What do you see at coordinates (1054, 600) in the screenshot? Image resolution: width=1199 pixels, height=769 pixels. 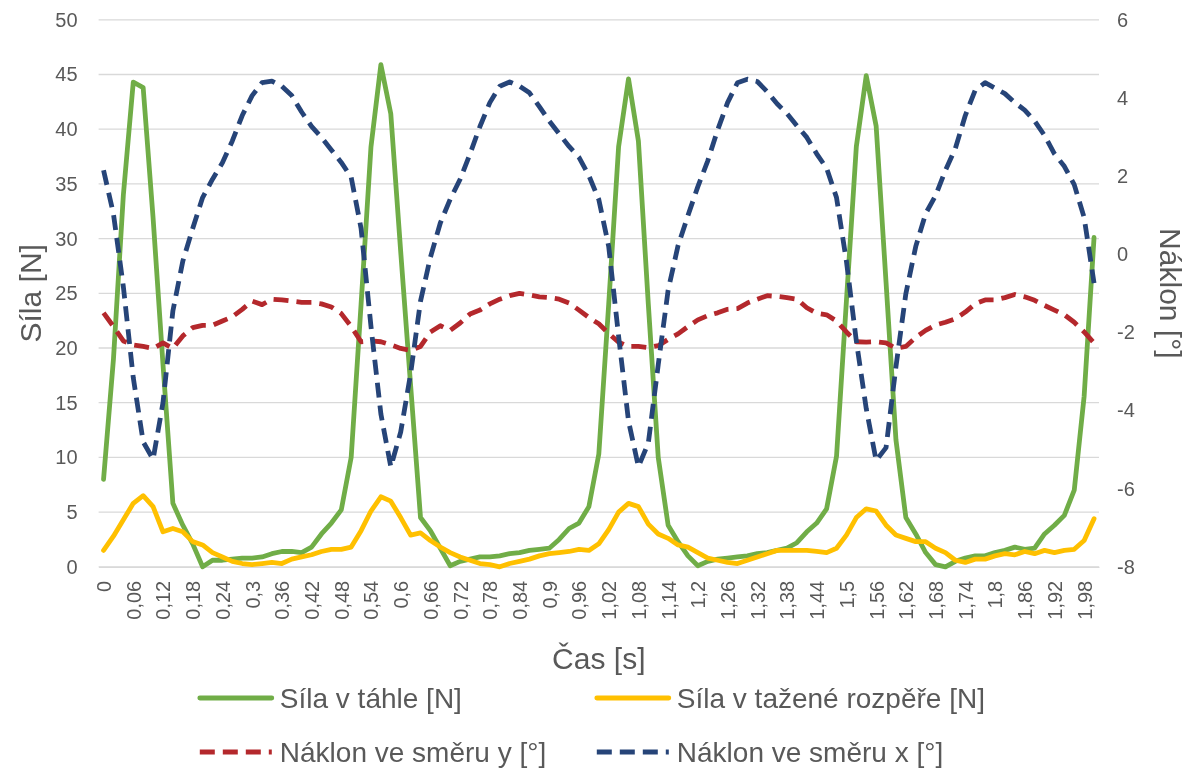 I see `x-tick-label: 1,92` at bounding box center [1054, 600].